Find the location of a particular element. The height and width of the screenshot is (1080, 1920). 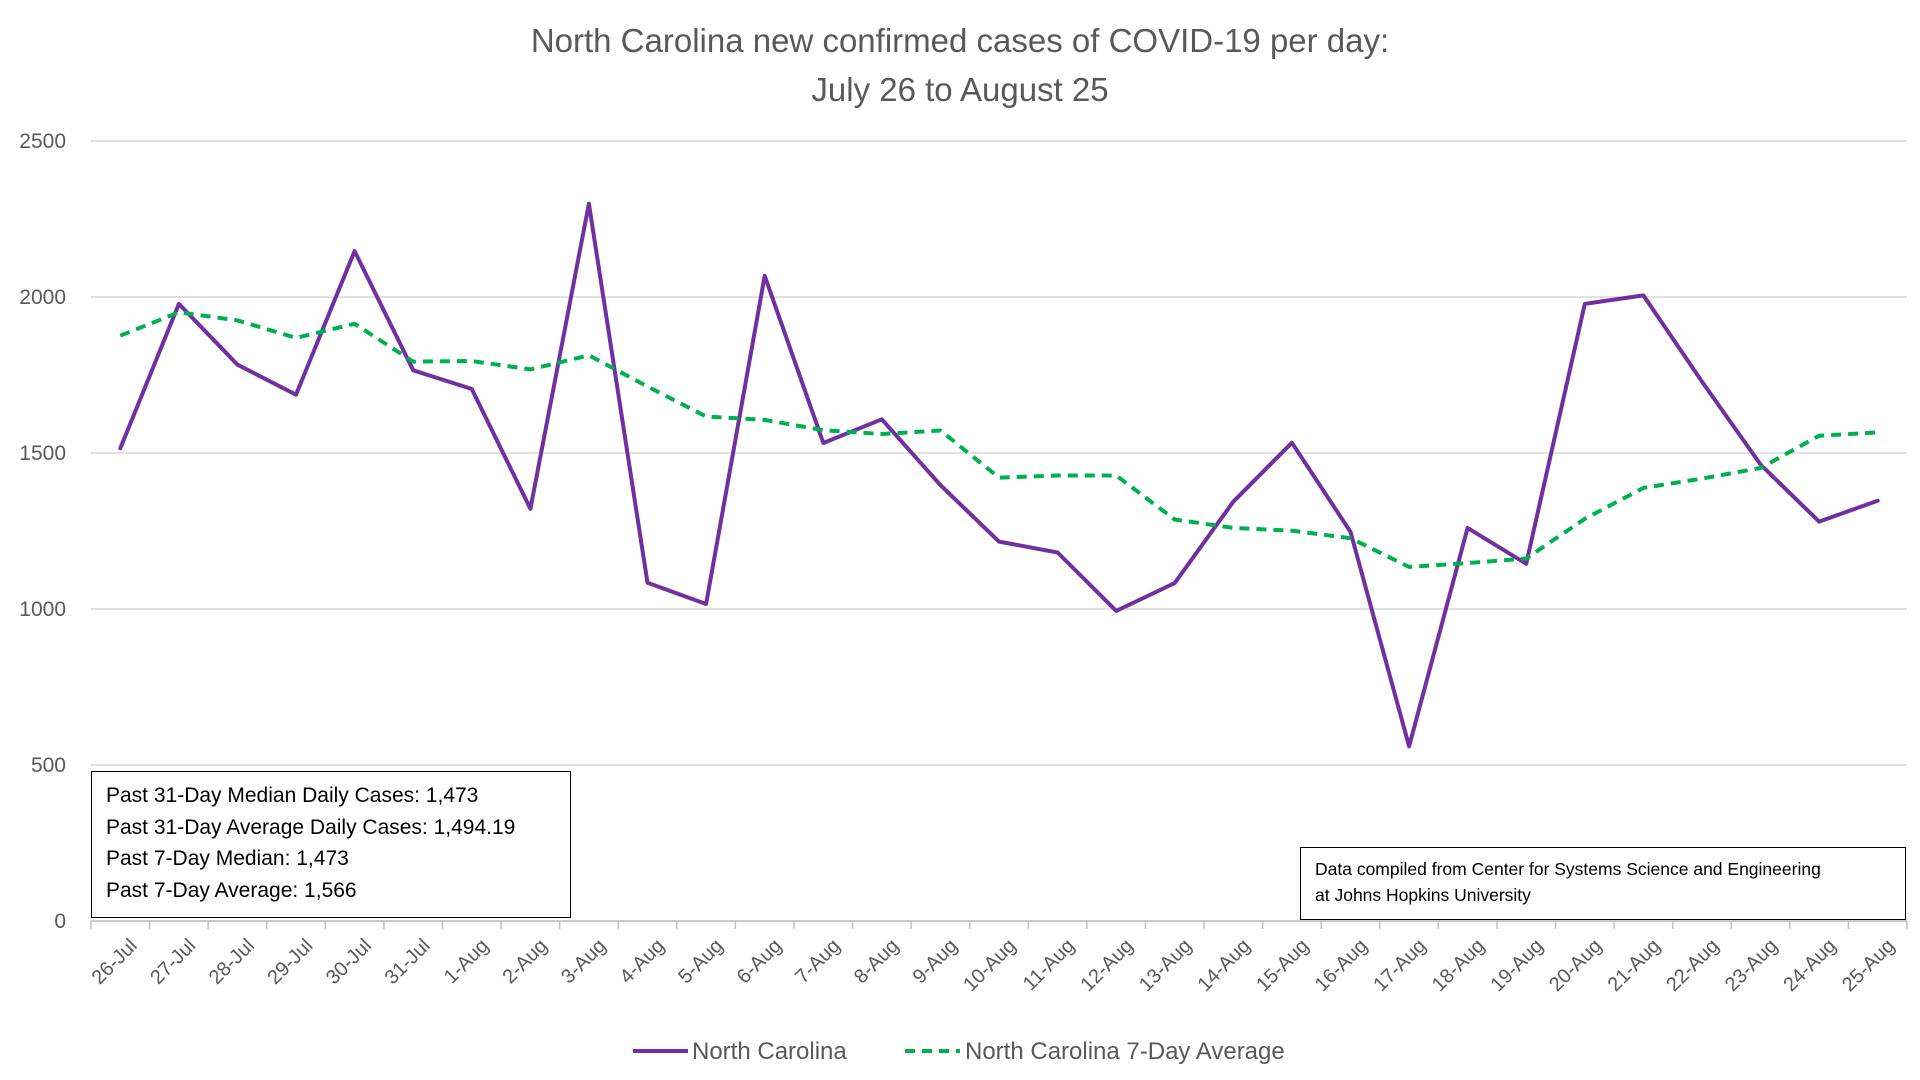

x-tick-label: 12-Aug is located at coordinates (1106, 965).